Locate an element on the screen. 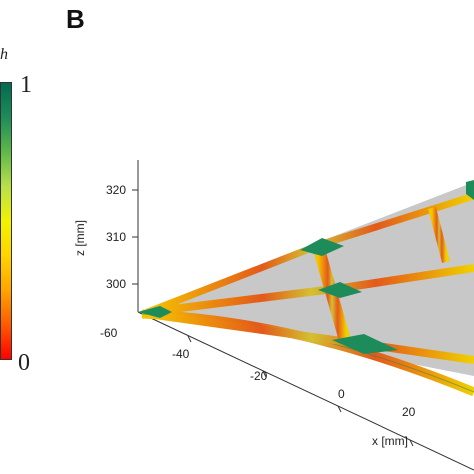 The width and height of the screenshot is (474, 474). cross-rib-right is located at coordinates (439, 235).